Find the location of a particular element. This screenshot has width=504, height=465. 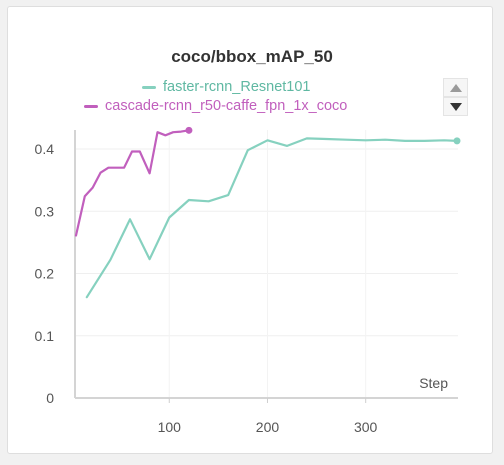

series-endpoint-cascade-rcnn is located at coordinates (189, 130).